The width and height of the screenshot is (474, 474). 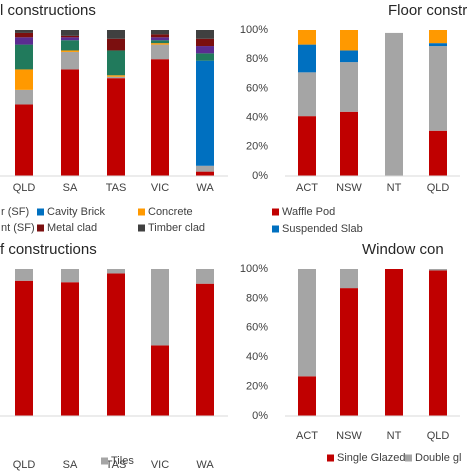 I want to click on chart-title: f constructions, so click(x=48, y=249).